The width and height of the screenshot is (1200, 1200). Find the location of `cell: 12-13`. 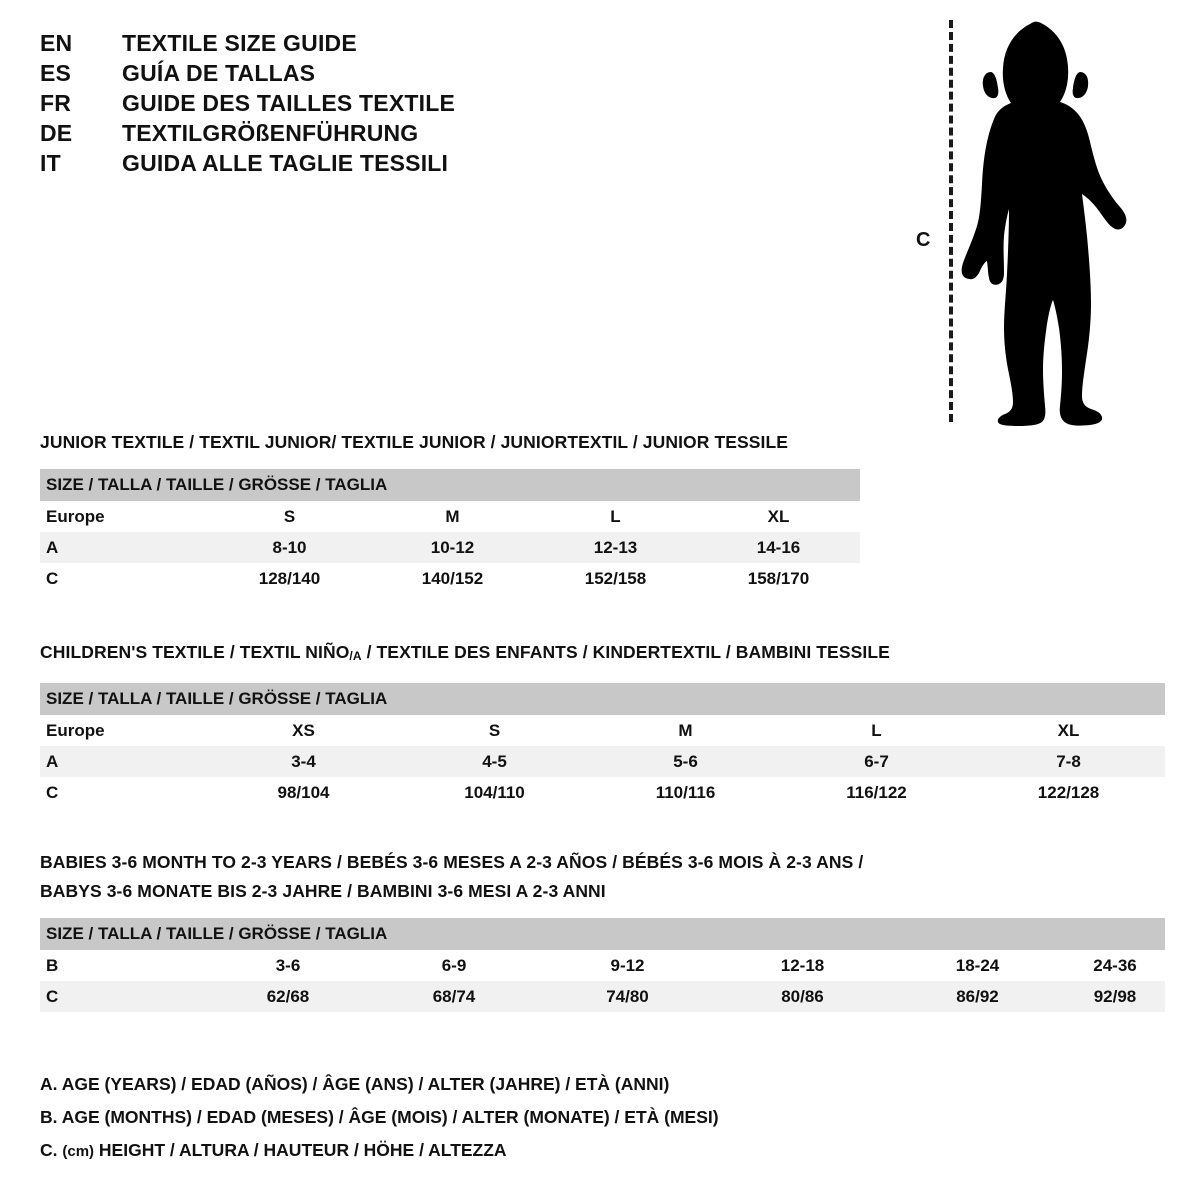

cell: 12-13 is located at coordinates (615, 547).